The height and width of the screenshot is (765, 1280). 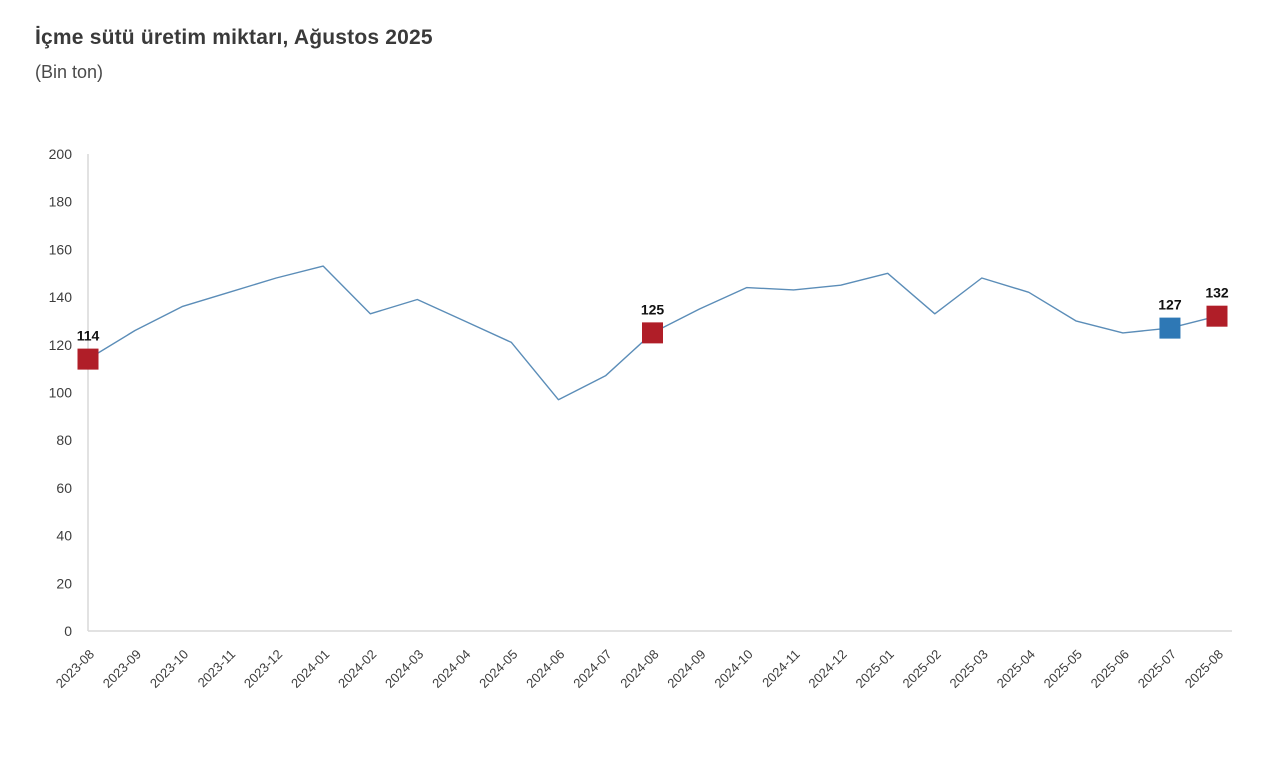 I want to click on x-axis-tick-label: 2025-07, so click(x=1157, y=669).